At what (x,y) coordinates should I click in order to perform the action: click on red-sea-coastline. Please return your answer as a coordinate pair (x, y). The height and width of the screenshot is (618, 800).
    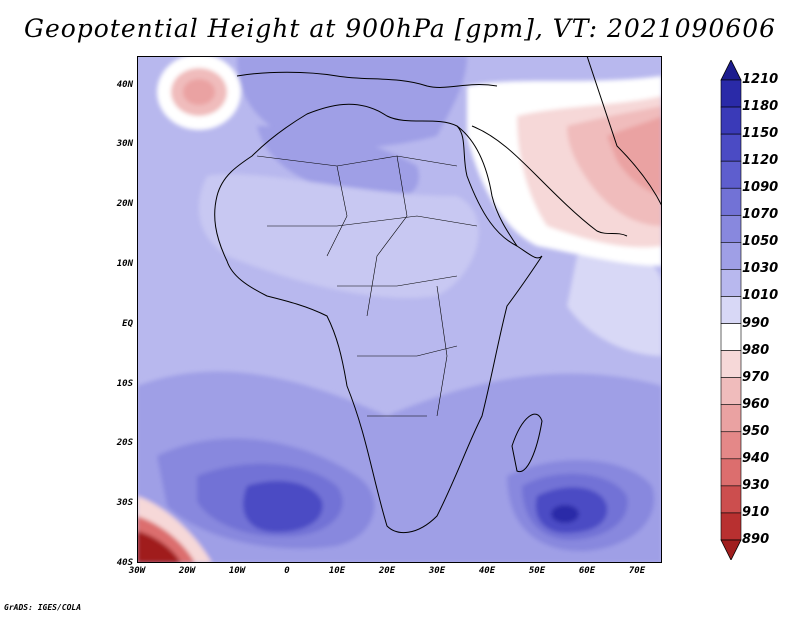
    Looking at the image, I should click on (487, 186).